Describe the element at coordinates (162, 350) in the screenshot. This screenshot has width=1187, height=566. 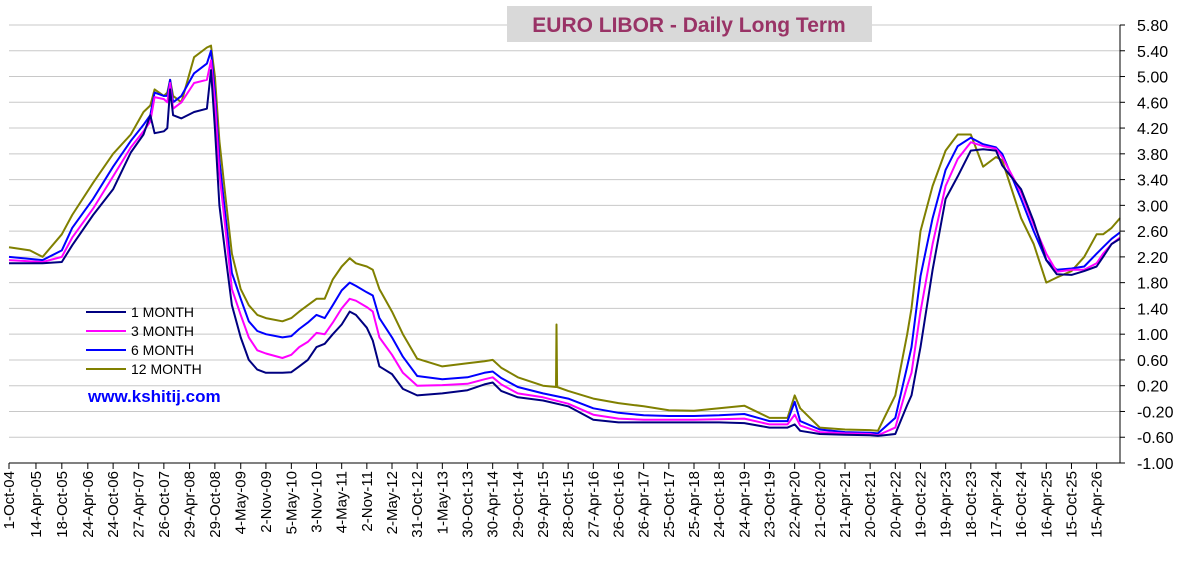
I see `legend-label: 6 MONTH` at that location.